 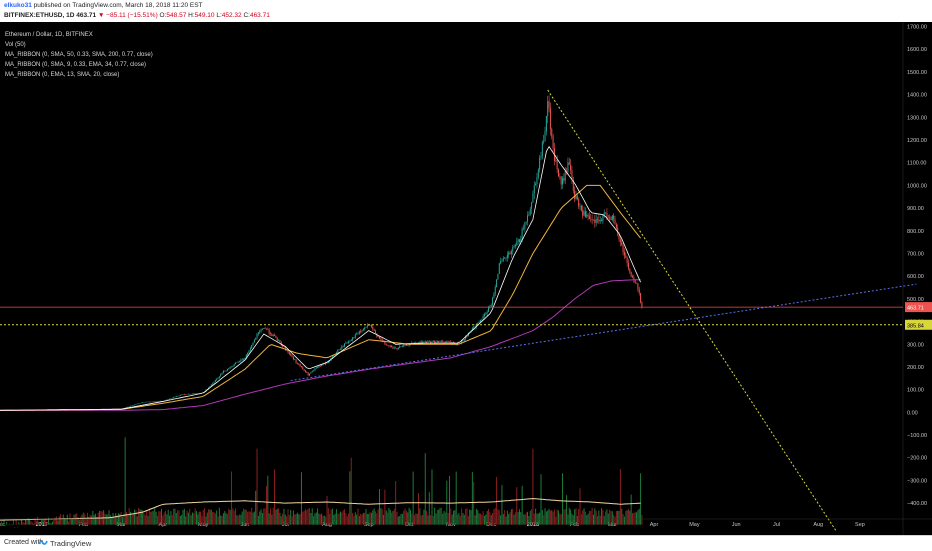 What do you see at coordinates (71, 543) in the screenshot?
I see `tradingview-brand: TradingView` at bounding box center [71, 543].